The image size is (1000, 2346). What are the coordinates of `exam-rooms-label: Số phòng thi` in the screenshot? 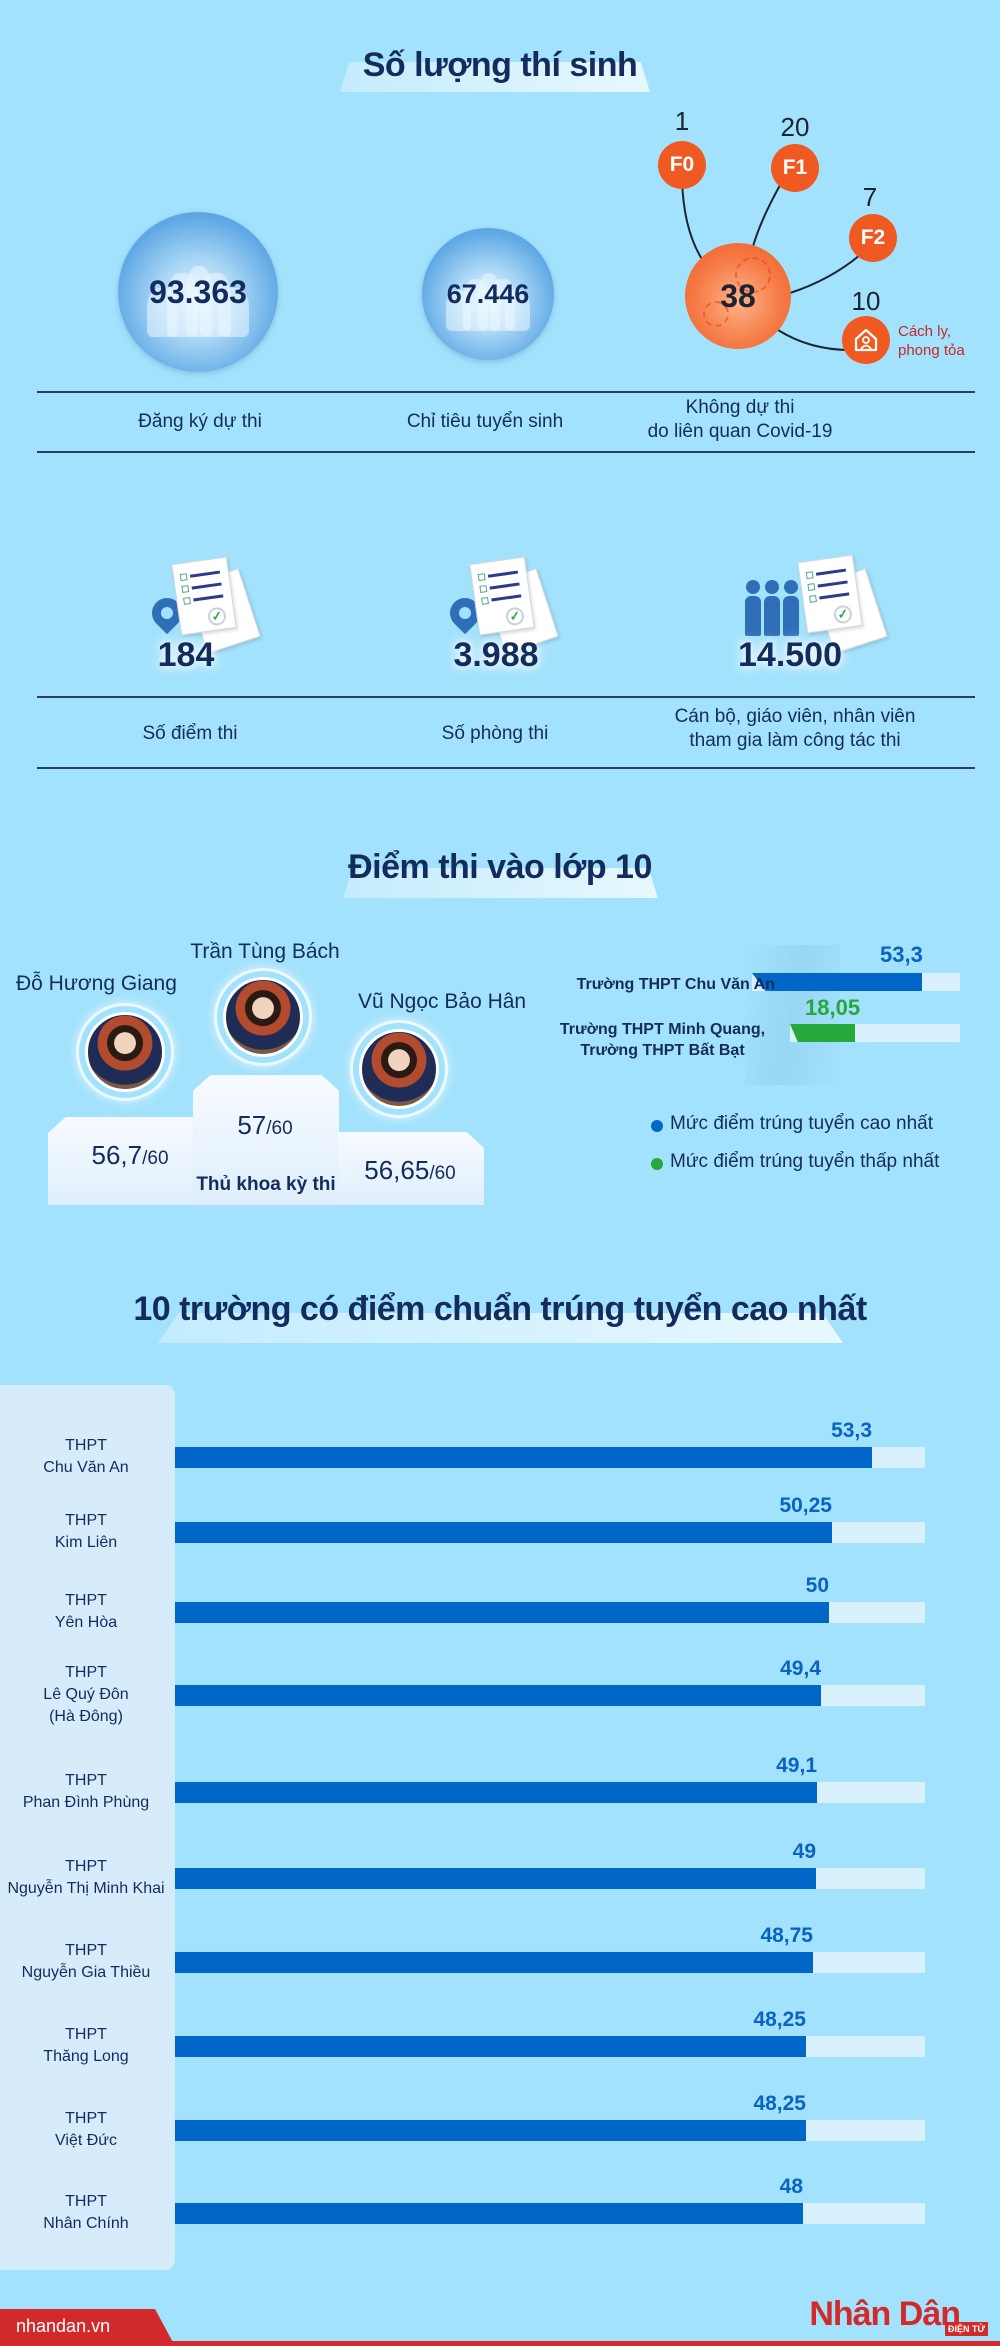 It's located at (495, 733).